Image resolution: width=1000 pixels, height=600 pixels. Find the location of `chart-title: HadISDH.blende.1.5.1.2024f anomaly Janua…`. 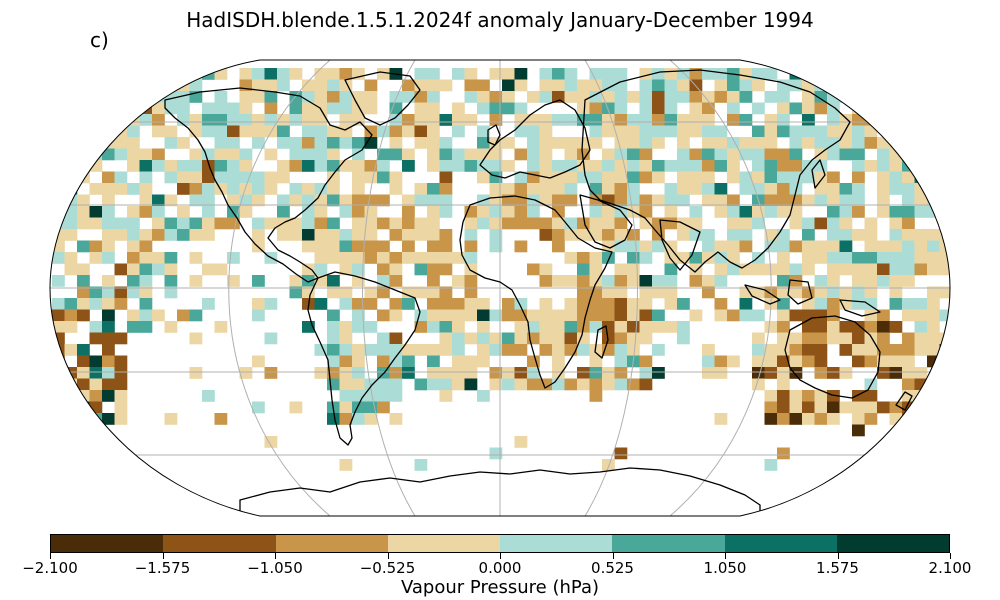

chart-title: HadISDH.blende.1.5.1.2024f anomaly Janua… is located at coordinates (500, 20).